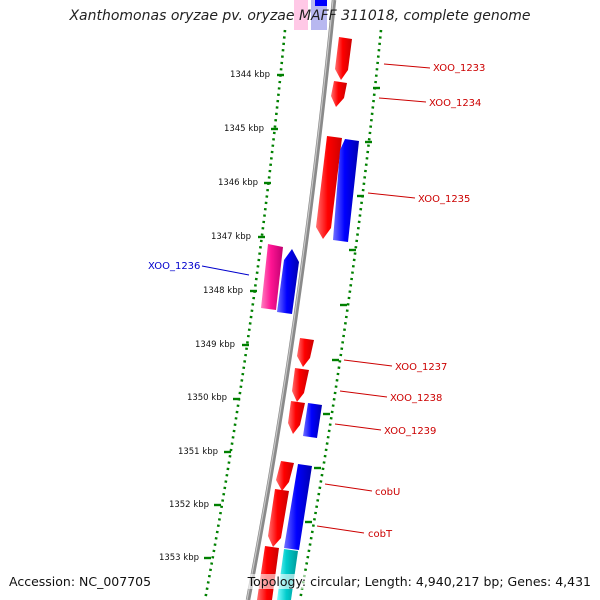 Image resolution: width=600 pixels, height=600 pixels. I want to click on gene-arrow-bottom, so click(268, 573).